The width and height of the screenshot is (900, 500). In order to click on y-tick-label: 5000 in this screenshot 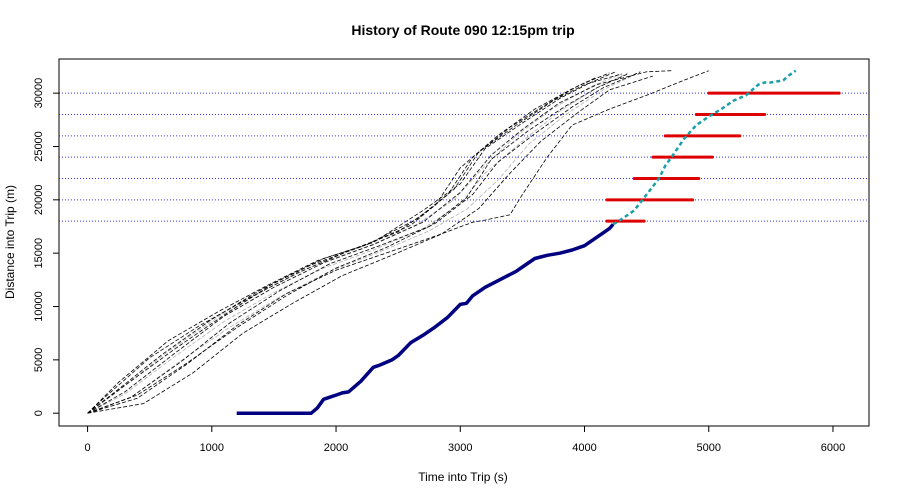, I will do `click(39, 360)`.